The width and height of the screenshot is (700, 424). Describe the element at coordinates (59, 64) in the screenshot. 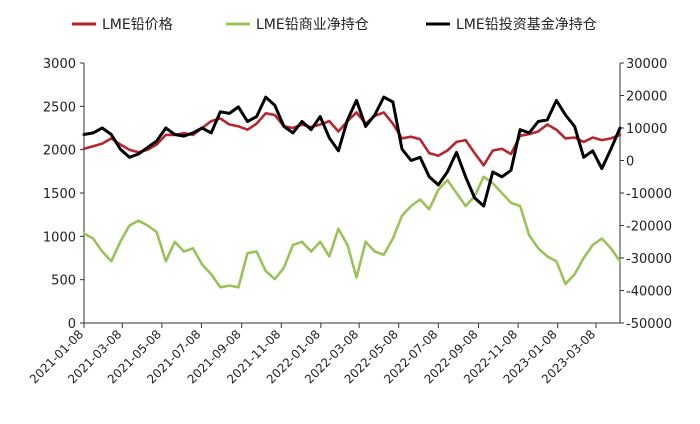

I see `y-left-tick-label: 3000` at that location.